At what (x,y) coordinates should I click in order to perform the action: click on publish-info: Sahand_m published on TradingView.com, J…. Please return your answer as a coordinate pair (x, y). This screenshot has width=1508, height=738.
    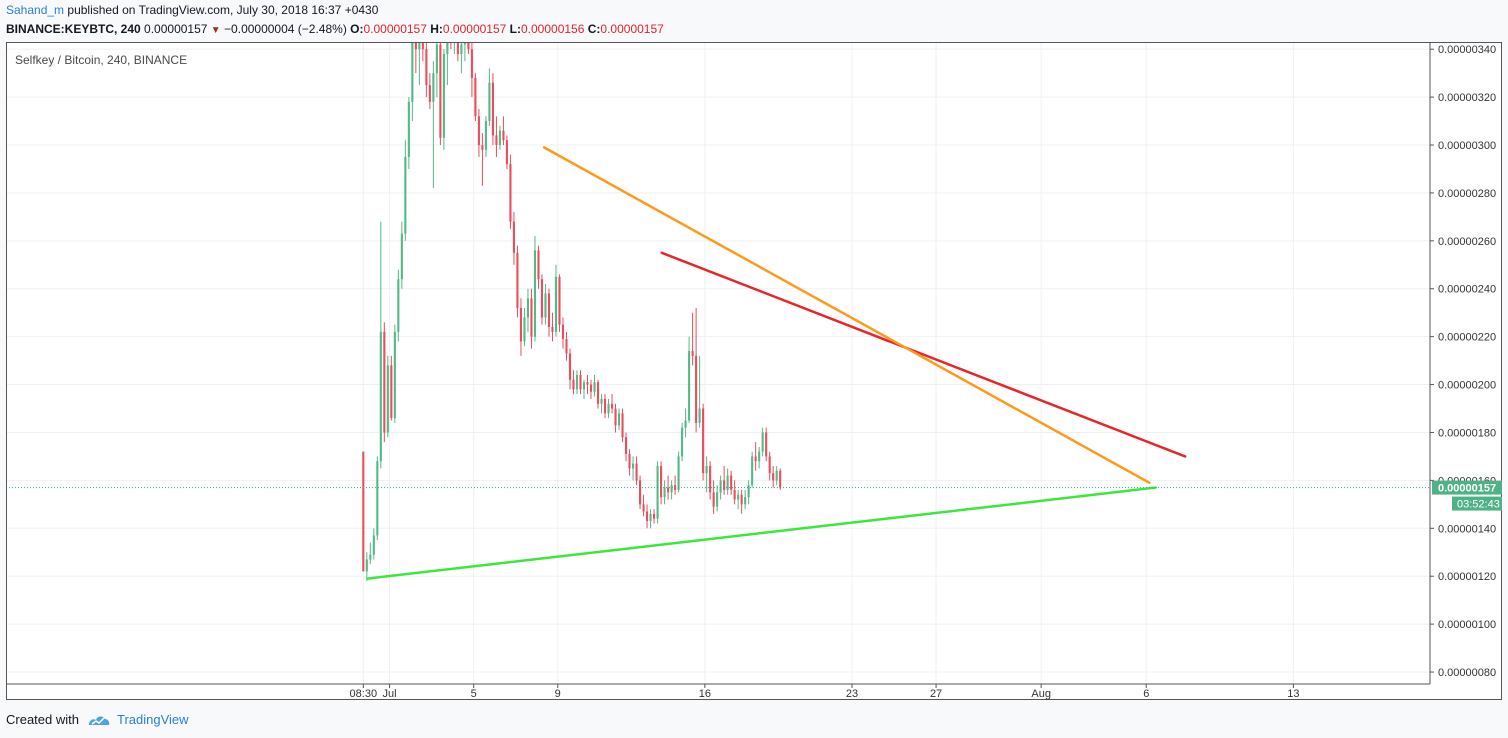
    Looking at the image, I should click on (192, 10).